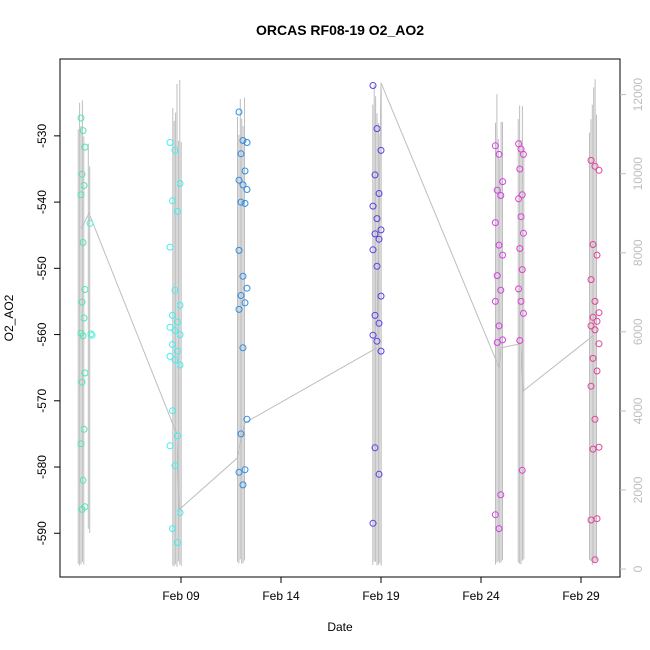  Describe the element at coordinates (638, 95) in the screenshot. I see `y2-tick-label: 12000` at that location.